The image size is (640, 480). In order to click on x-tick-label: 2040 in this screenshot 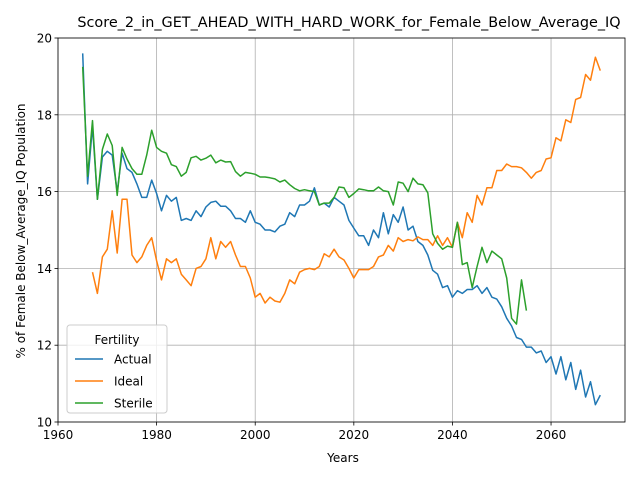, I will do `click(452, 435)`.